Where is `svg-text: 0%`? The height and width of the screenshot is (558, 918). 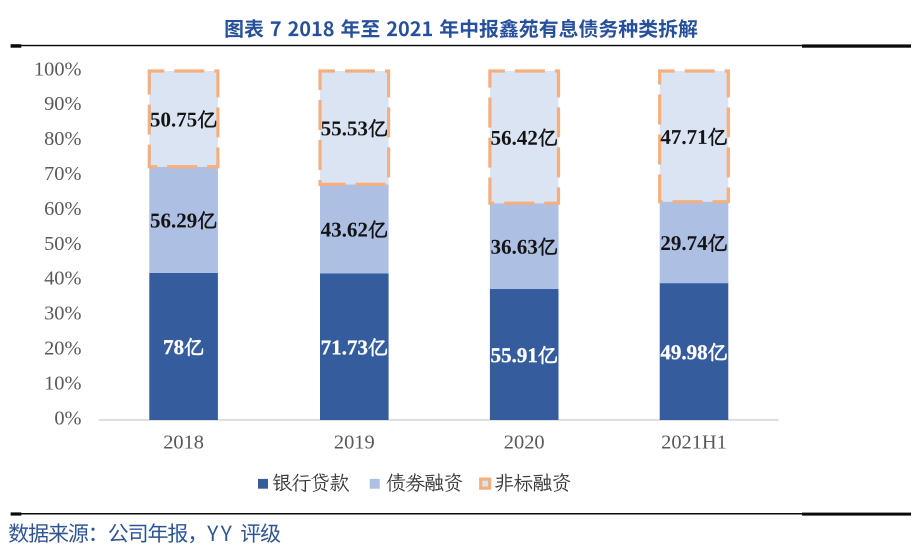
svg-text: 0% is located at coordinates (67, 418).